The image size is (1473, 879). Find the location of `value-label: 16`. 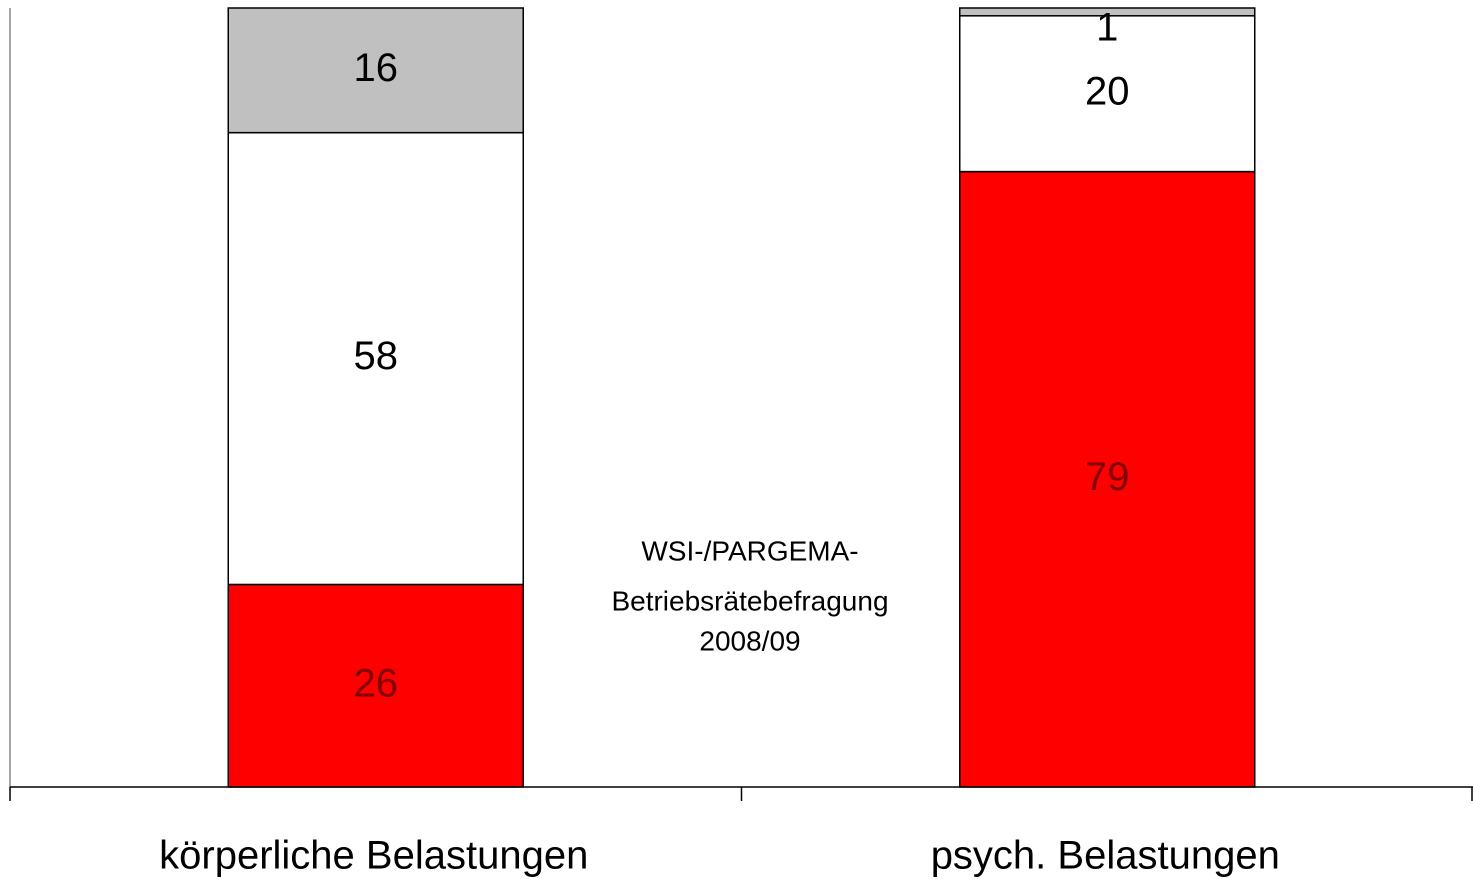

value-label: 16 is located at coordinates (376, 68).